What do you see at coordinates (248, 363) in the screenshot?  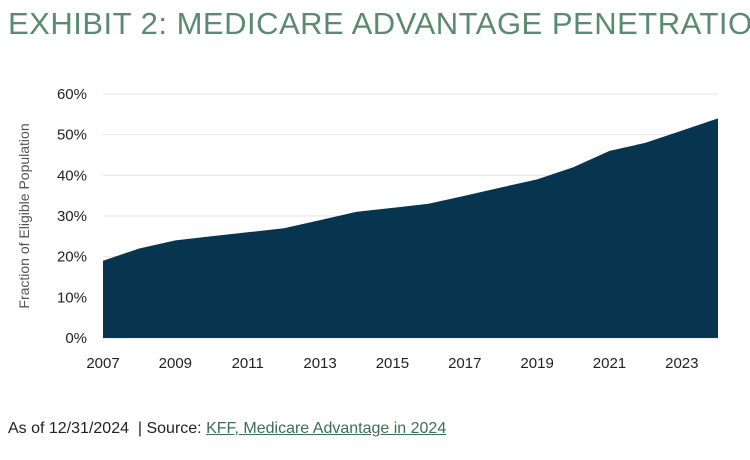 I see `x-tick-label: 2011` at bounding box center [248, 363].